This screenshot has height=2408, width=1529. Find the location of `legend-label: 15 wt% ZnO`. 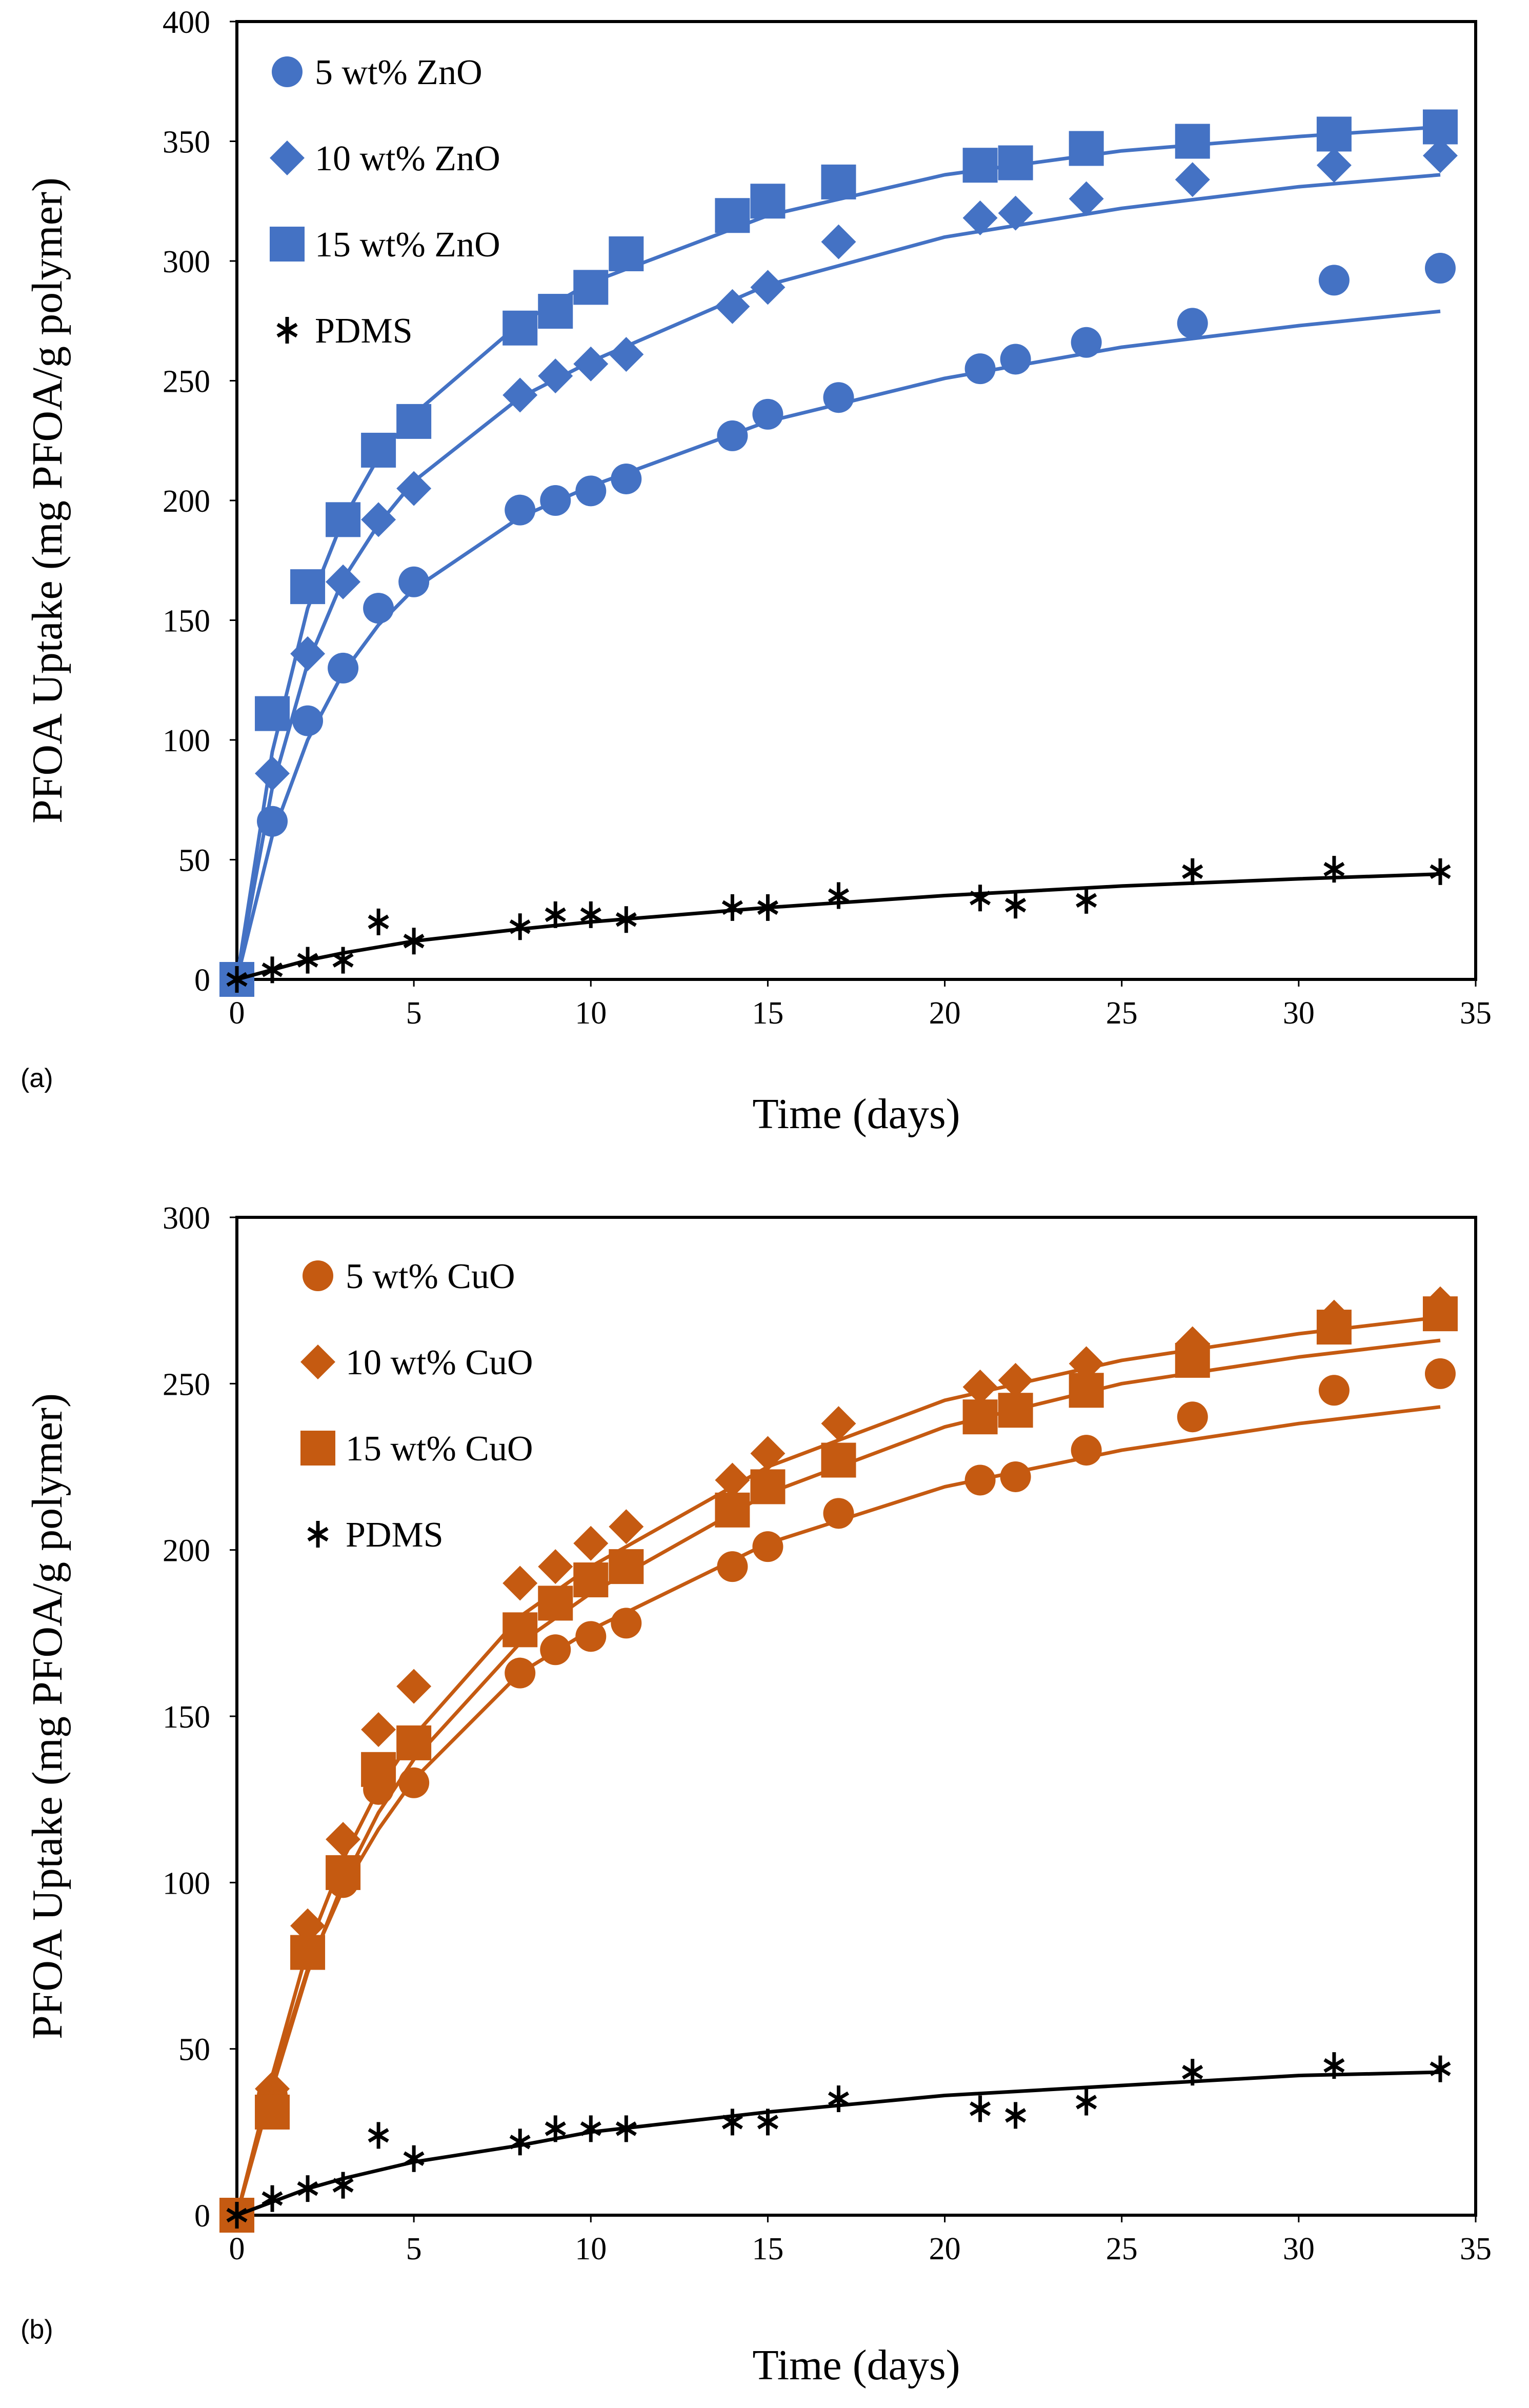

legend-label: 15 wt% ZnO is located at coordinates (407, 245).